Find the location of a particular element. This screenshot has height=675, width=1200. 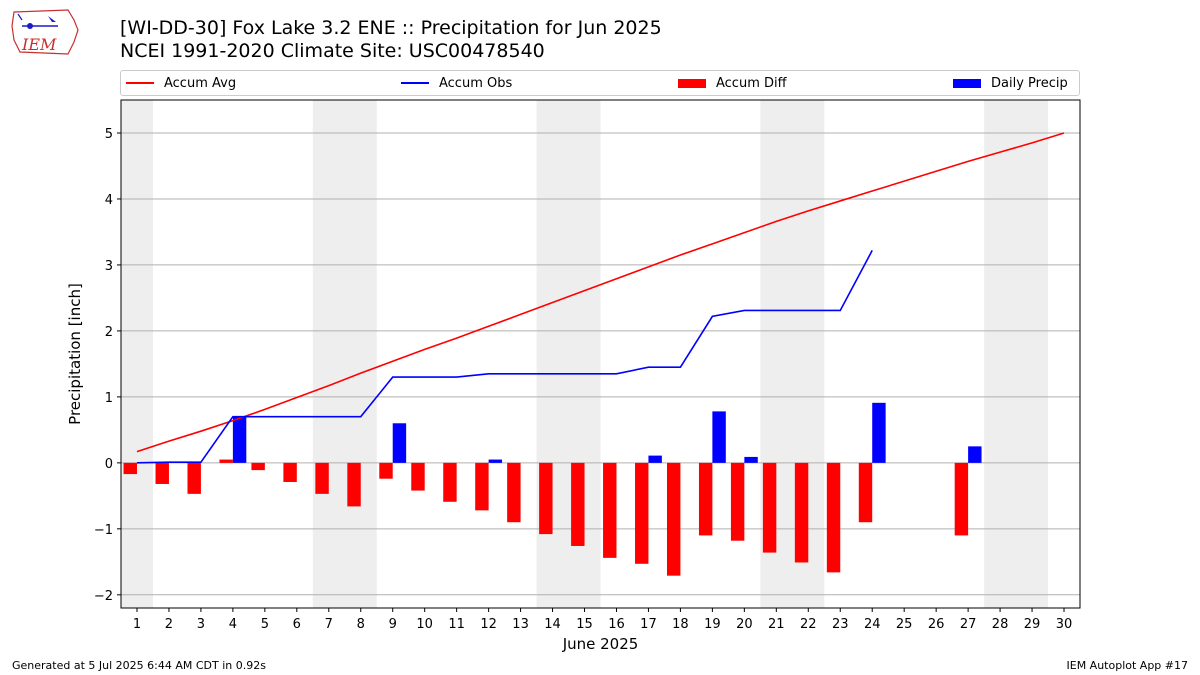

x-tick-label: 27 is located at coordinates (968, 624).